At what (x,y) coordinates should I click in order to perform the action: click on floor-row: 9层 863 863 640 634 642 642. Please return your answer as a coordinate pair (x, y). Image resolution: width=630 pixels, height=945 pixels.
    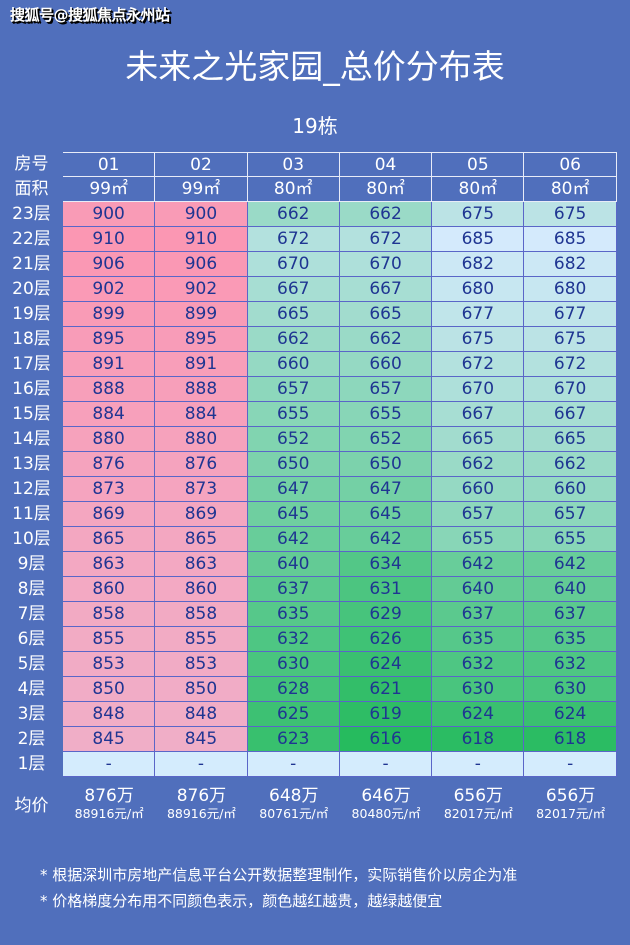
    Looking at the image, I should click on (308, 564).